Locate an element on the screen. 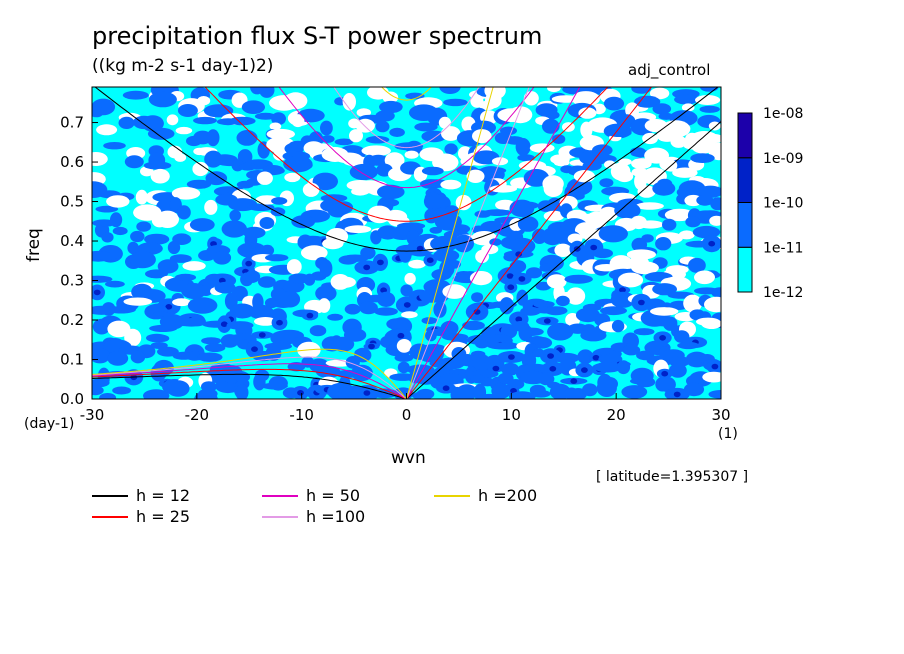 This screenshot has height=654, width=904. y-tick-label: 0.3 is located at coordinates (72, 281).